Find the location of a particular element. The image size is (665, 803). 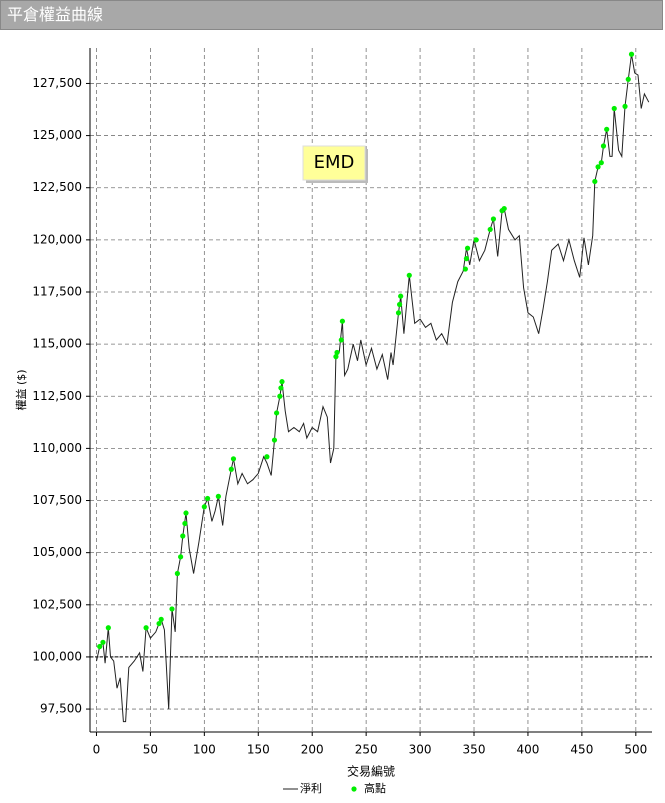

y-tick-label: 120,000 is located at coordinates (57, 239).